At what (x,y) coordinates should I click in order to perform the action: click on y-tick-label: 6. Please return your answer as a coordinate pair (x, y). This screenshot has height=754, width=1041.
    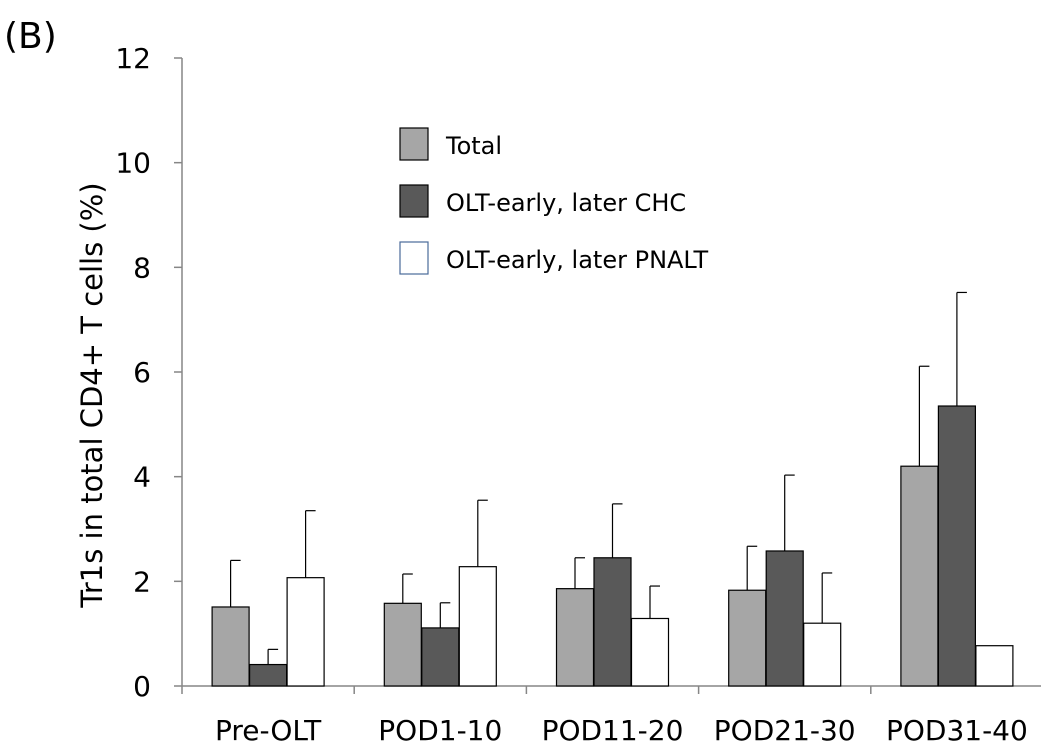
    Looking at the image, I should click on (142, 372).